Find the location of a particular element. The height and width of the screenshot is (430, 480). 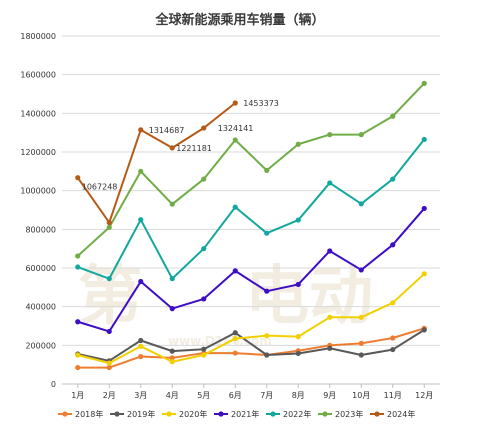

y-tick-label: 0 is located at coordinates (53, 384).